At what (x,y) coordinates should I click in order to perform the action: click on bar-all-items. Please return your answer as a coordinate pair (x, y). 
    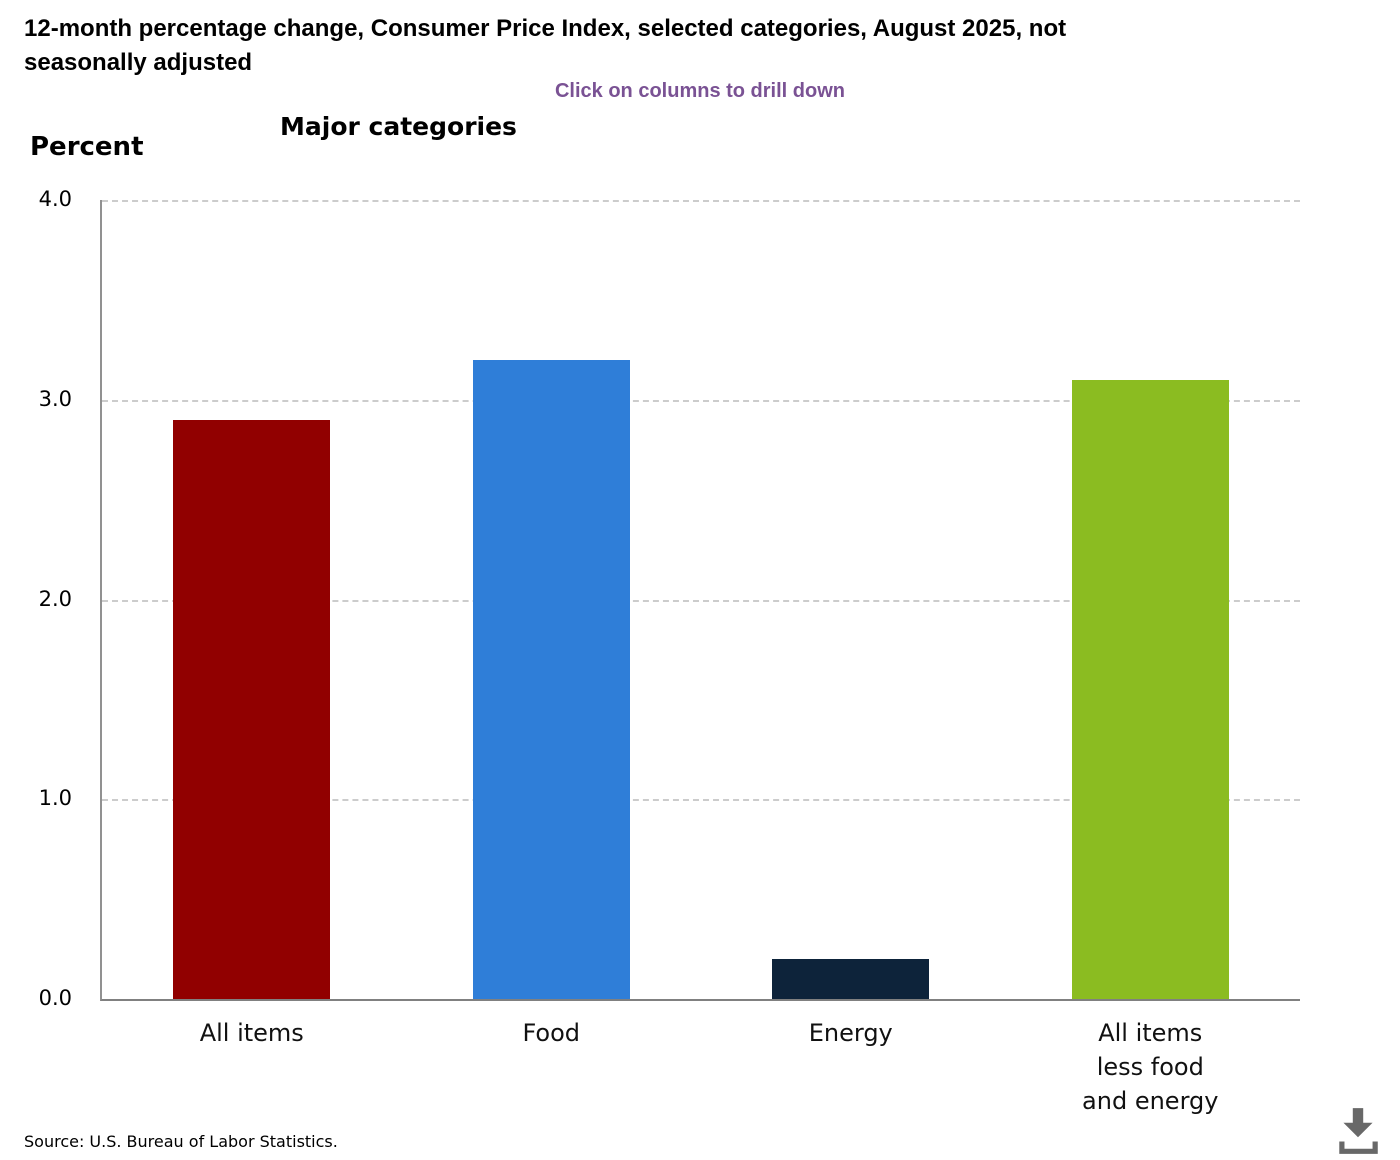
    Looking at the image, I should click on (252, 709).